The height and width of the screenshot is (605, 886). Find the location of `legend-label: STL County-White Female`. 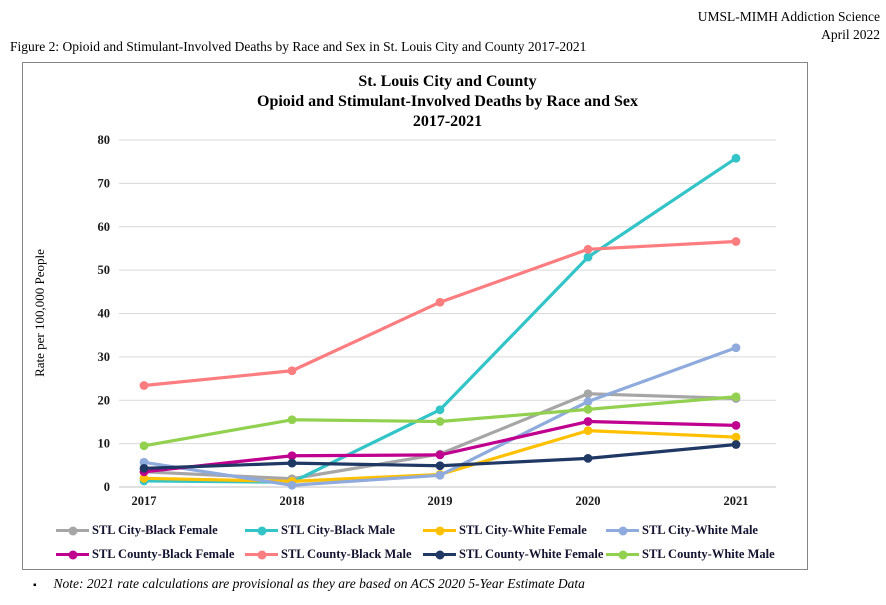

legend-label: STL County-White Female is located at coordinates (531, 554).